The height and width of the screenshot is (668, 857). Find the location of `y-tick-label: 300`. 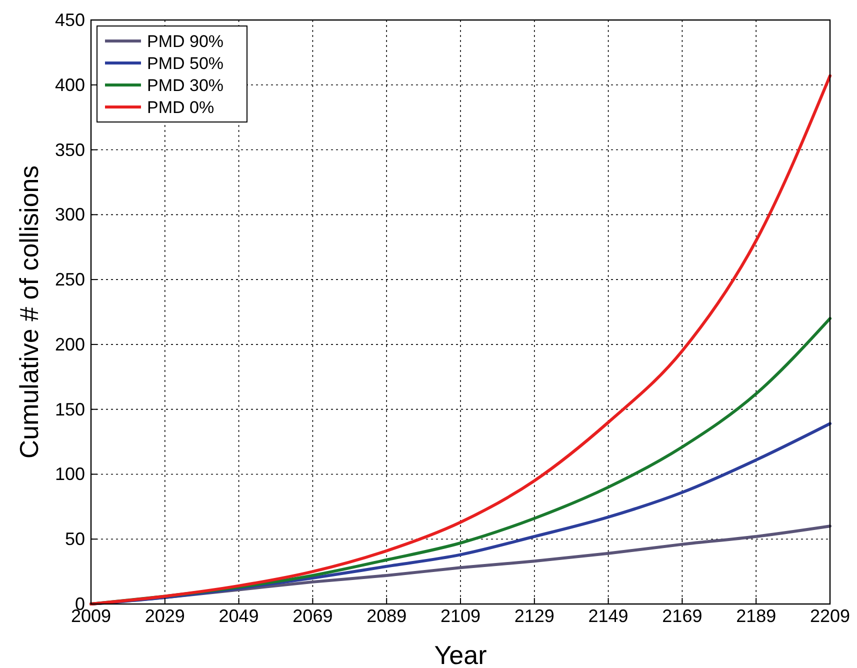

y-tick-label: 300 is located at coordinates (69, 214).